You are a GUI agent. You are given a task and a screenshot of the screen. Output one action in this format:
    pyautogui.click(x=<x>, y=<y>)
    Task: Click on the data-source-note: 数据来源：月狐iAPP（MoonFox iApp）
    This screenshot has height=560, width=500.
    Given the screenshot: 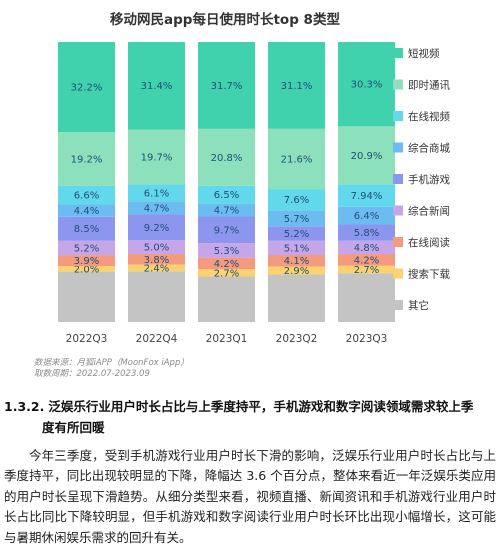 What is the action you would take?
    pyautogui.click(x=111, y=363)
    